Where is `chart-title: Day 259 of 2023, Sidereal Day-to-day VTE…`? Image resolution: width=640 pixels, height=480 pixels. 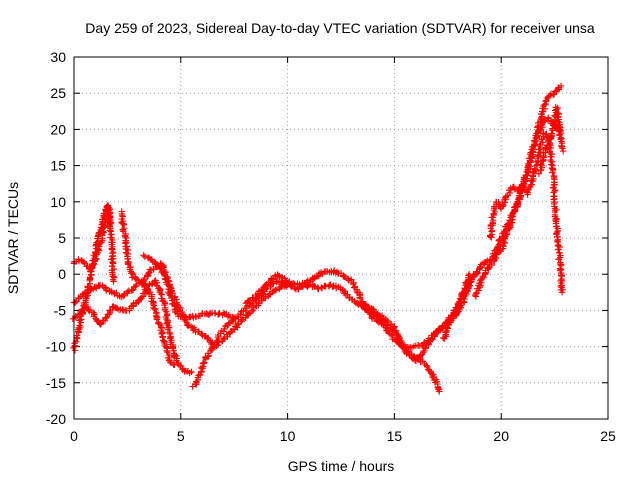 chart-title: Day 259 of 2023, Sidereal Day-to-day VTE… is located at coordinates (340, 28).